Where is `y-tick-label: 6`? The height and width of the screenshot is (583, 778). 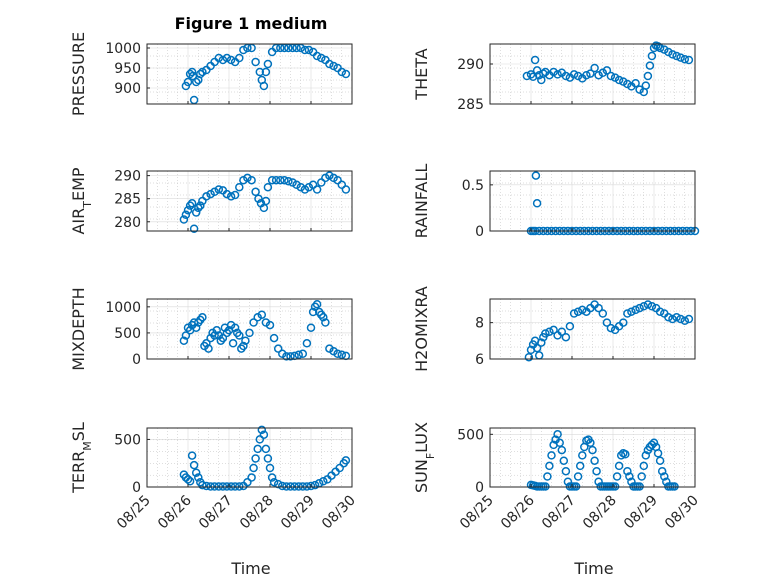 y-tick-label: 6 is located at coordinates (479, 360).